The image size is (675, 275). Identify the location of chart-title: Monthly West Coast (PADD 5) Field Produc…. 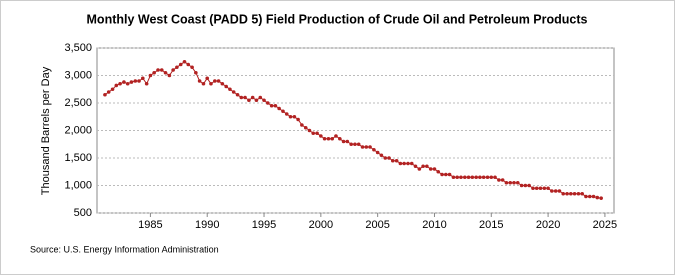
(337, 19).